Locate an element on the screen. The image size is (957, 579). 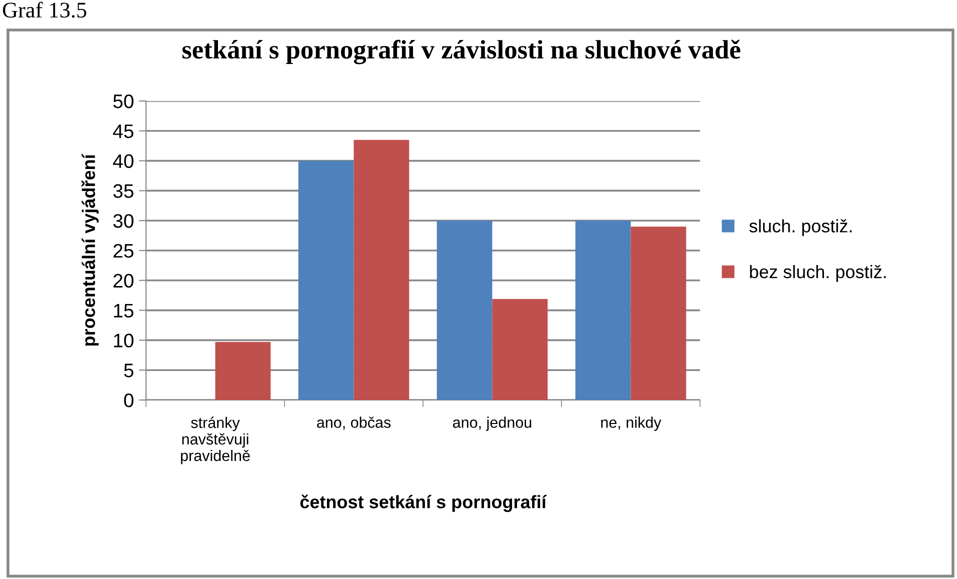
y-tick-label: 35 is located at coordinates (123, 191).